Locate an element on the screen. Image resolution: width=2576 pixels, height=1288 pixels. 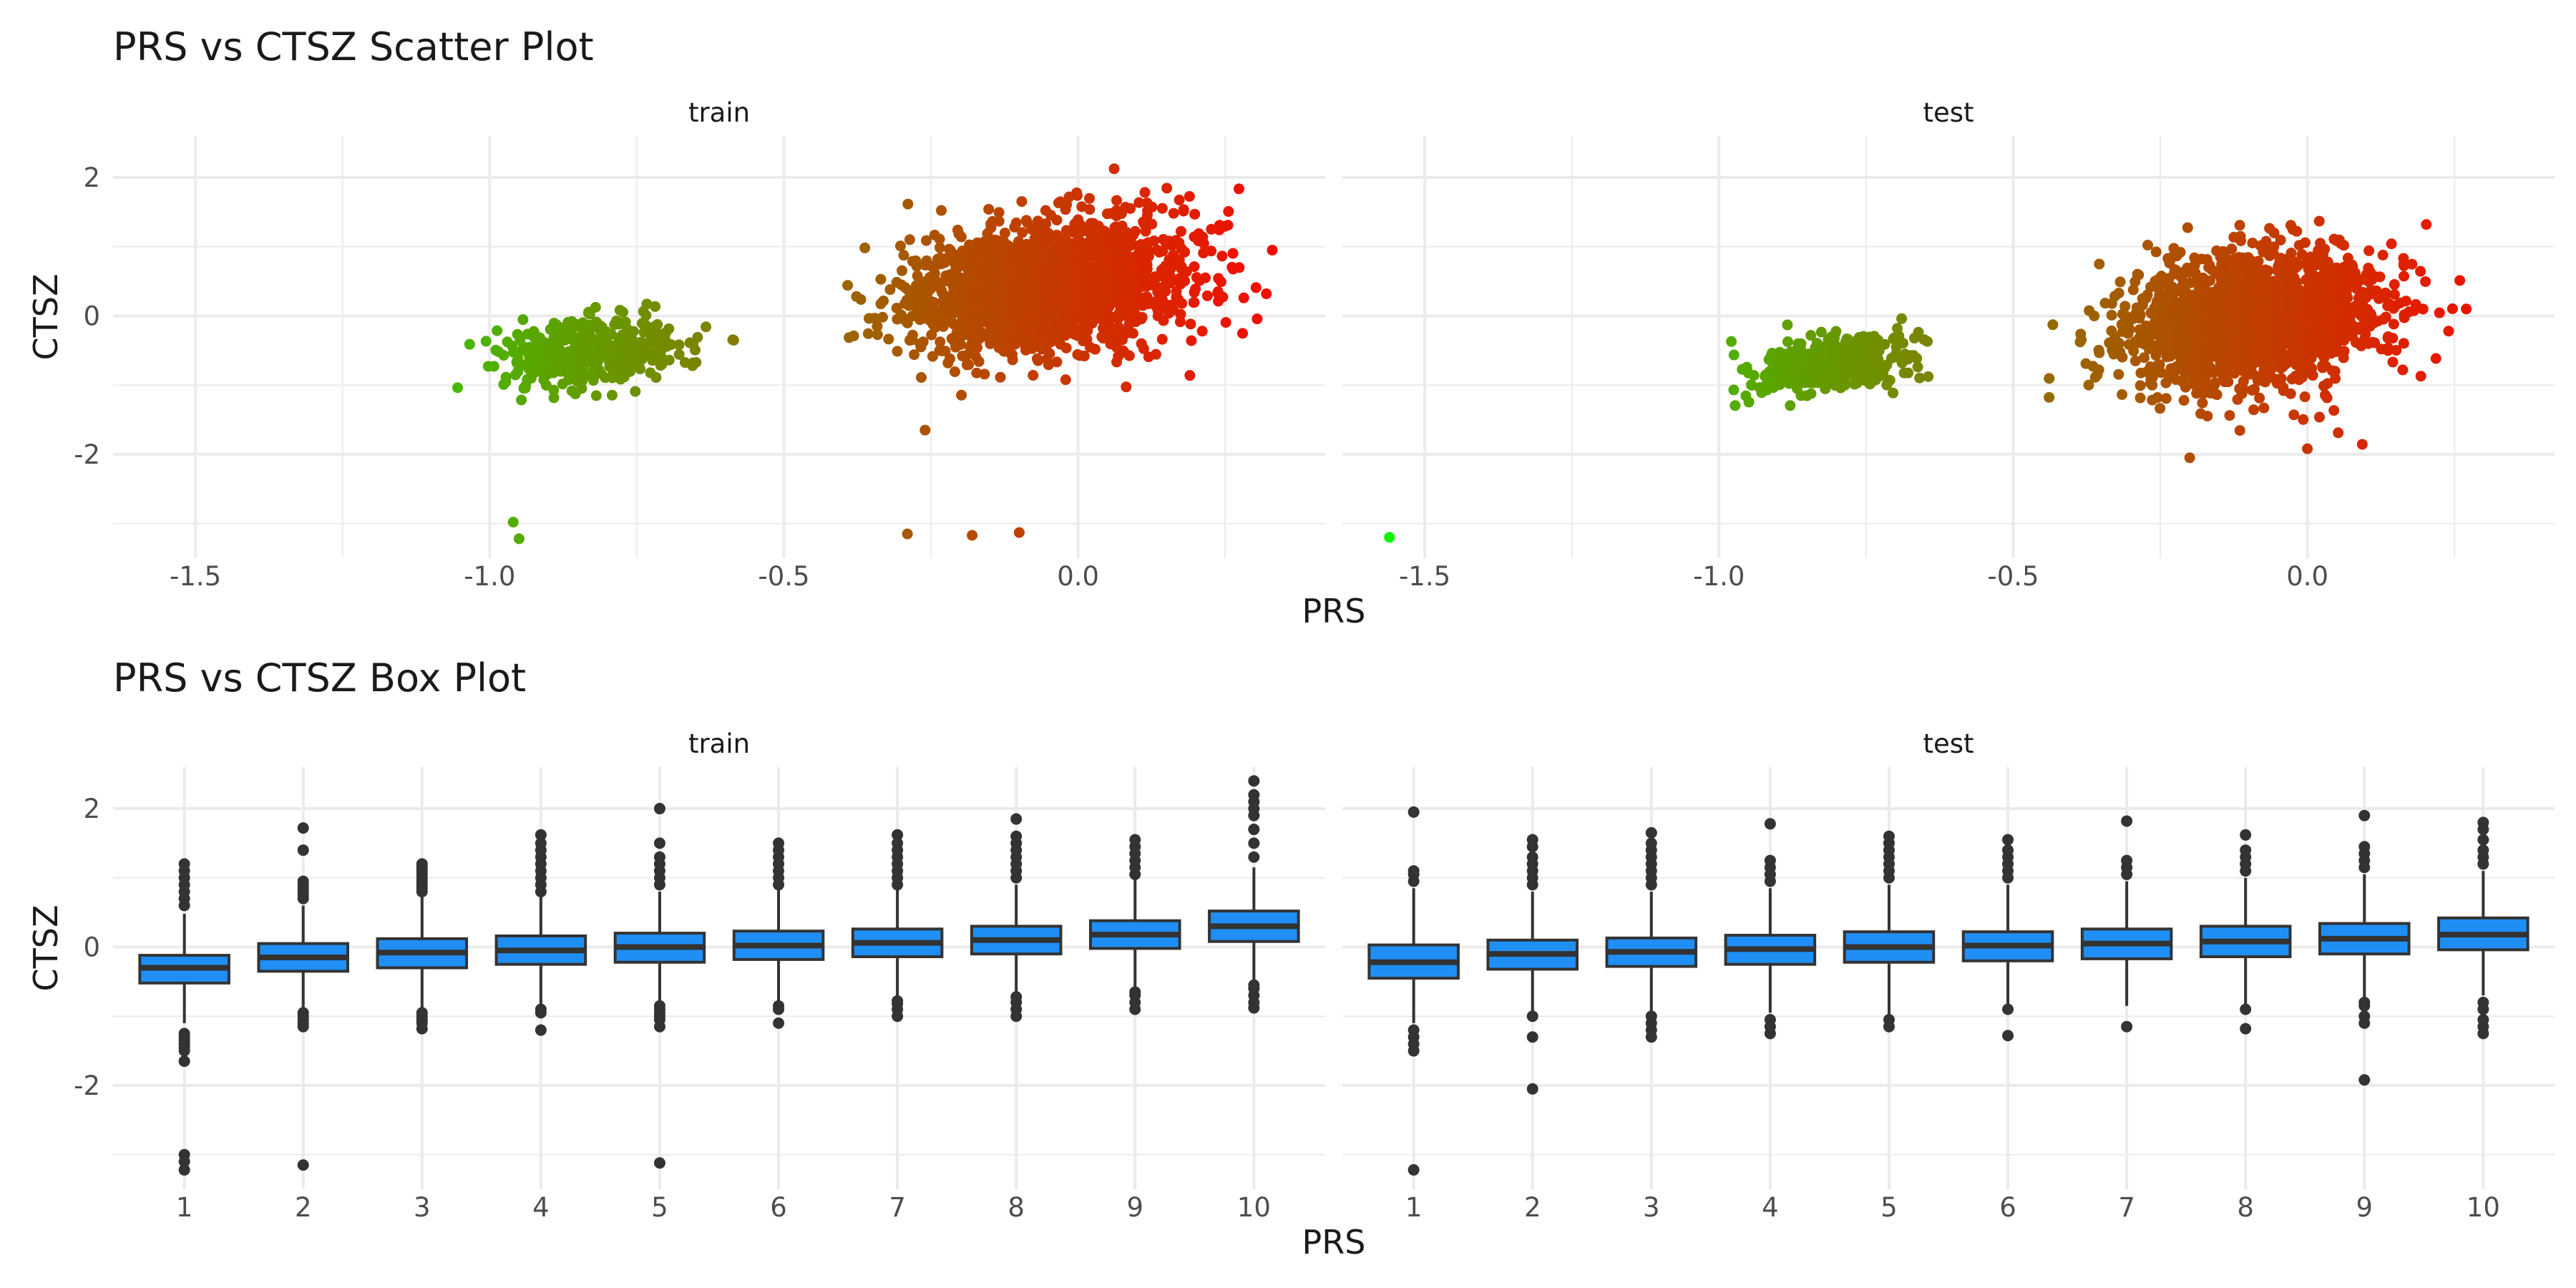
y-tick-label: 0 is located at coordinates (91, 947).